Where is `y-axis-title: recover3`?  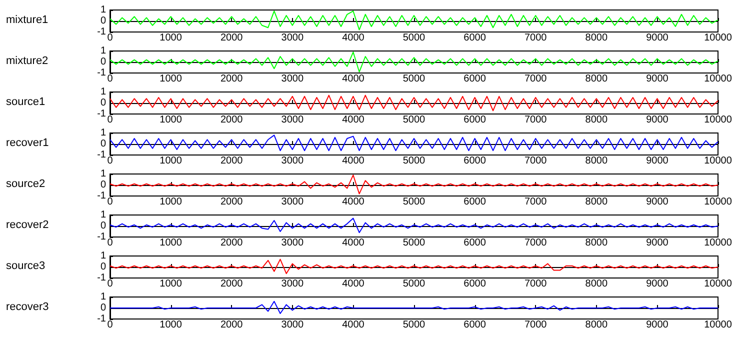
y-axis-title: recover3 is located at coordinates (27, 307).